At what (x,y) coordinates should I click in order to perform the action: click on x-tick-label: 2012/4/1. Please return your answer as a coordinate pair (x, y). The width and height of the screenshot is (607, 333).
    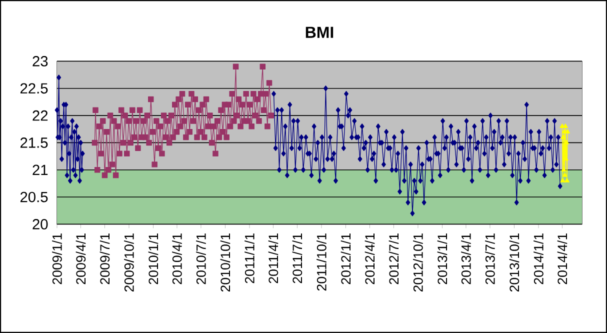
    Looking at the image, I should click on (369, 259).